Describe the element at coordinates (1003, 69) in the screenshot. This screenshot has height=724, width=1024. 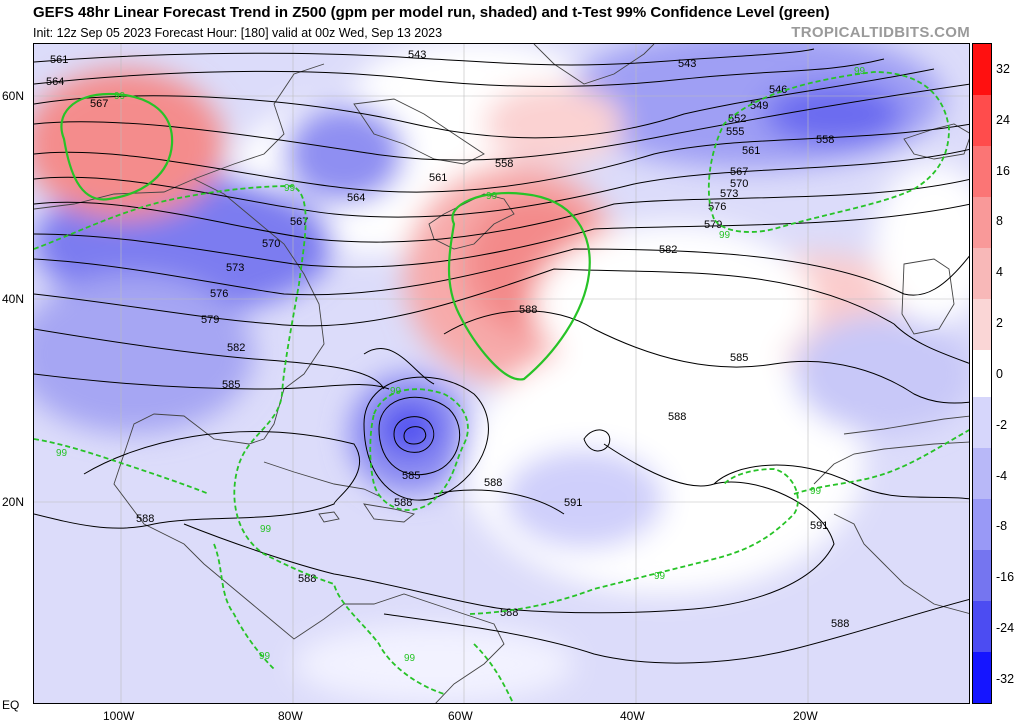
I see `colorbar-label: 32` at that location.